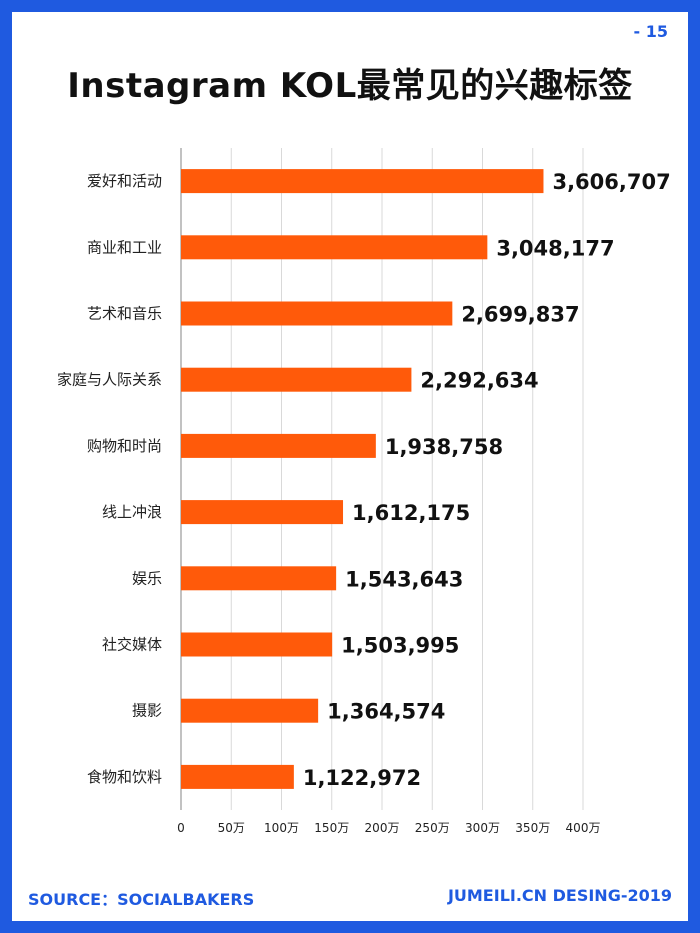  I want to click on credit-label: JUMEILI.CN DESING-2019, so click(559, 895).